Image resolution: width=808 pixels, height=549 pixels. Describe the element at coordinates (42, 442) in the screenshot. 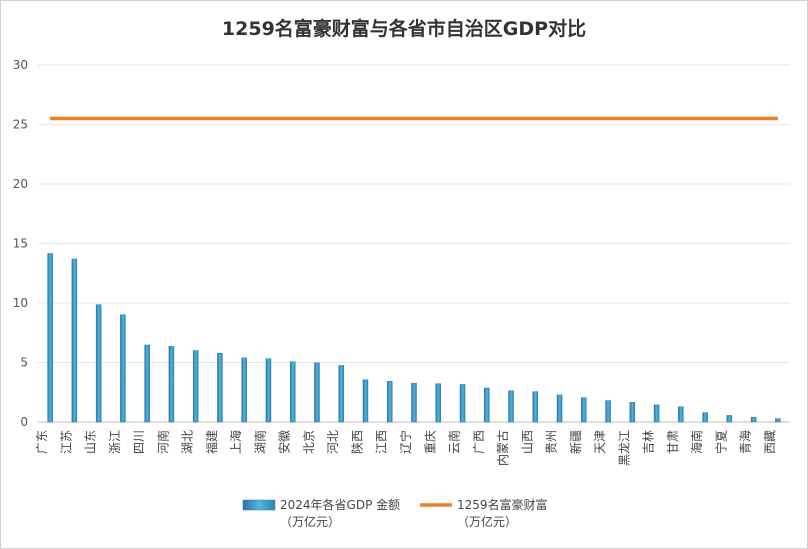

I see `x-tick-label: 广东` at that location.